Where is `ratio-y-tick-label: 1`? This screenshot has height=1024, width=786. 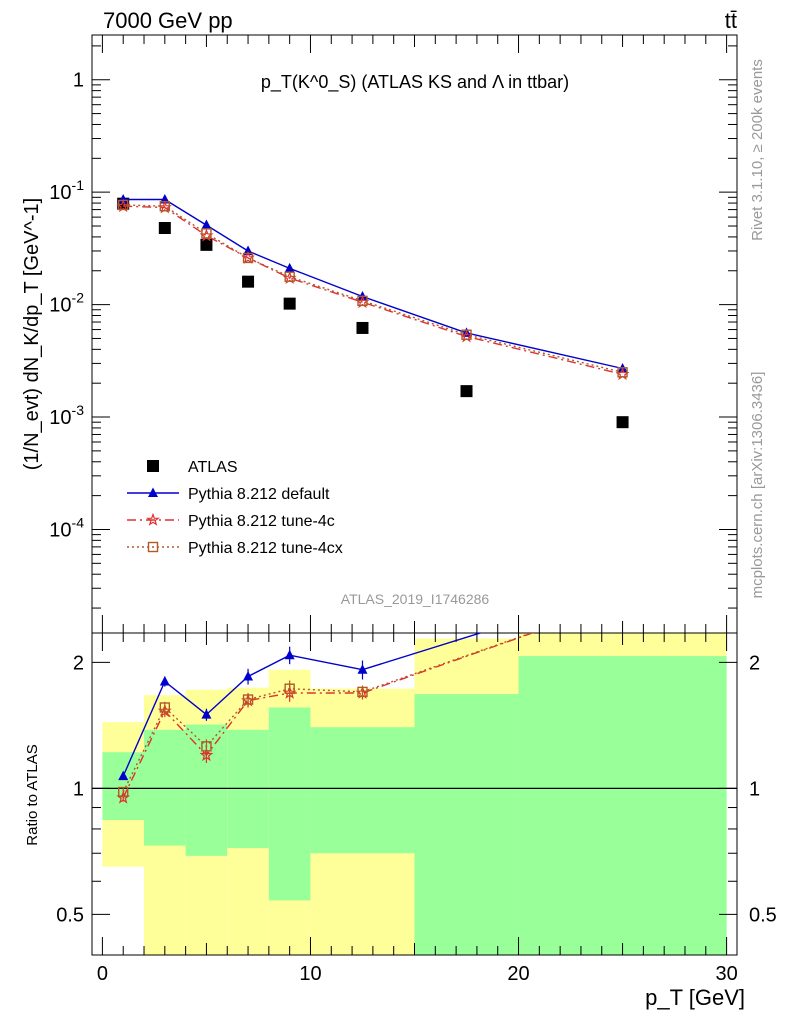 ratio-y-tick-label: 1 is located at coordinates (78, 789).